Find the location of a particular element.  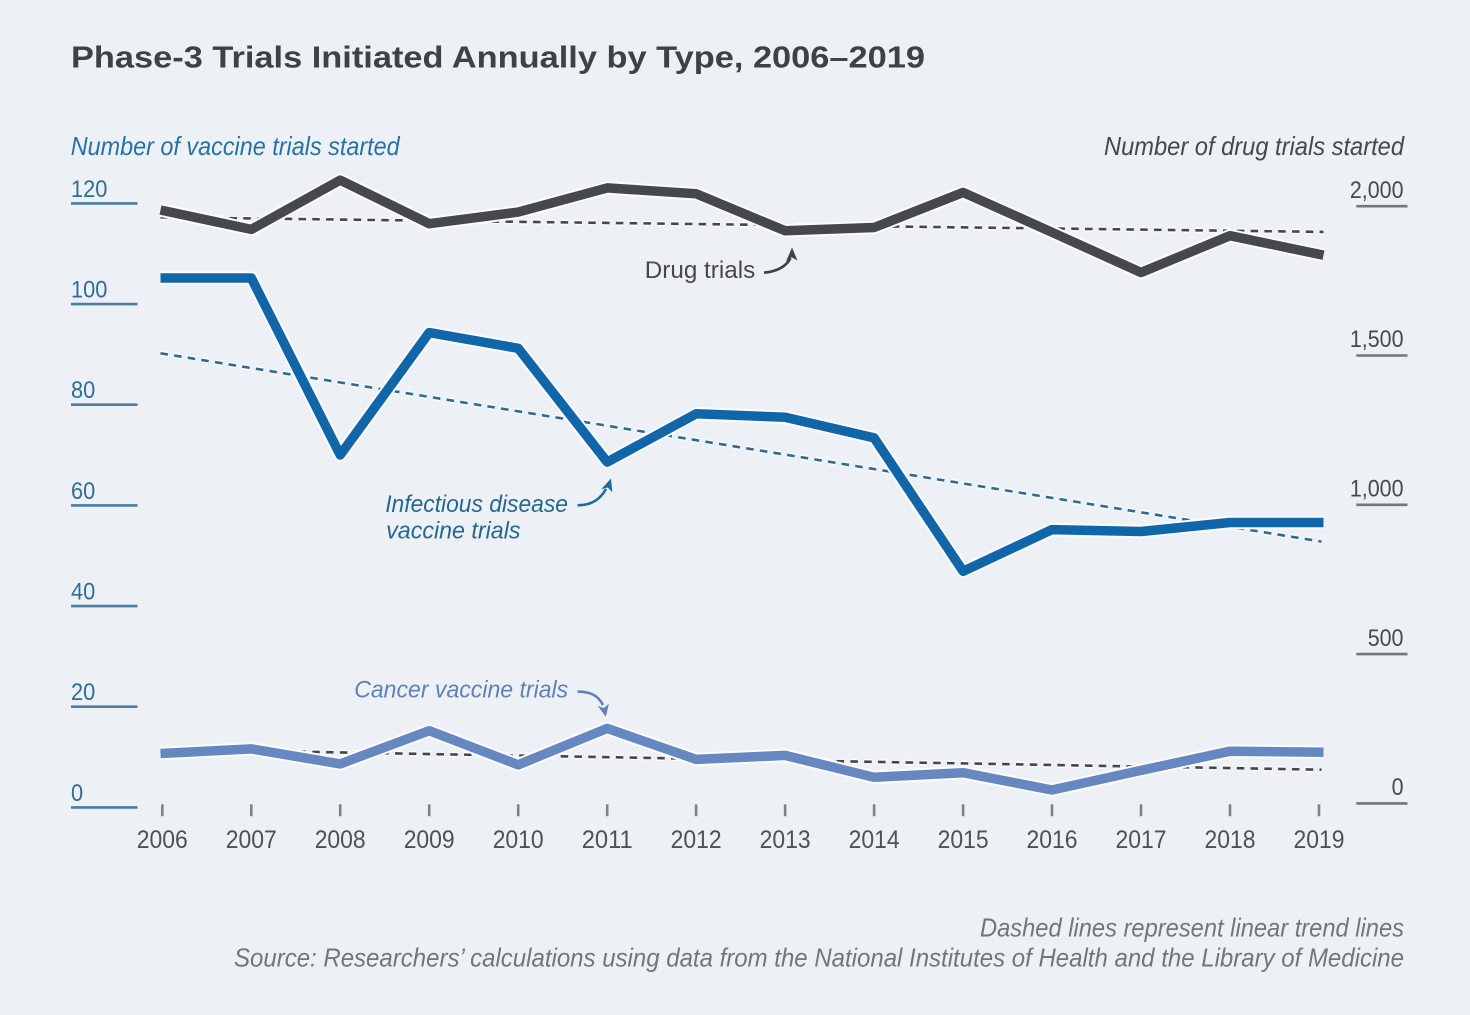

svg-text: 2017 is located at coordinates (1141, 840).